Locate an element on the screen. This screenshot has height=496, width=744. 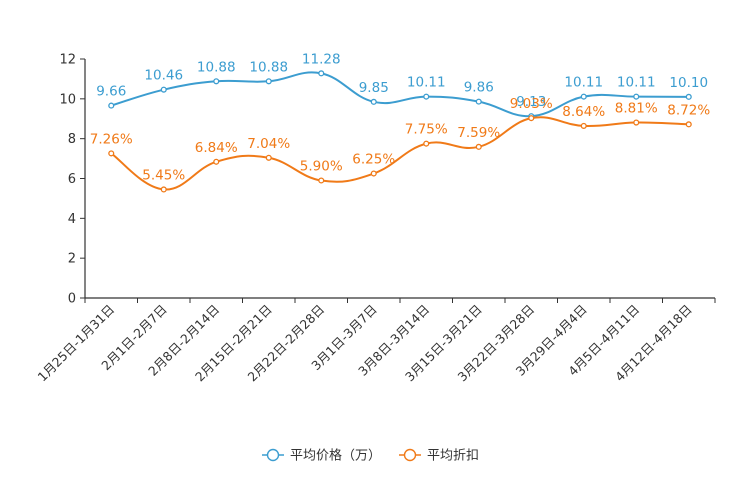
legend-item-discount: 平均折扣 is located at coordinates (439, 456).